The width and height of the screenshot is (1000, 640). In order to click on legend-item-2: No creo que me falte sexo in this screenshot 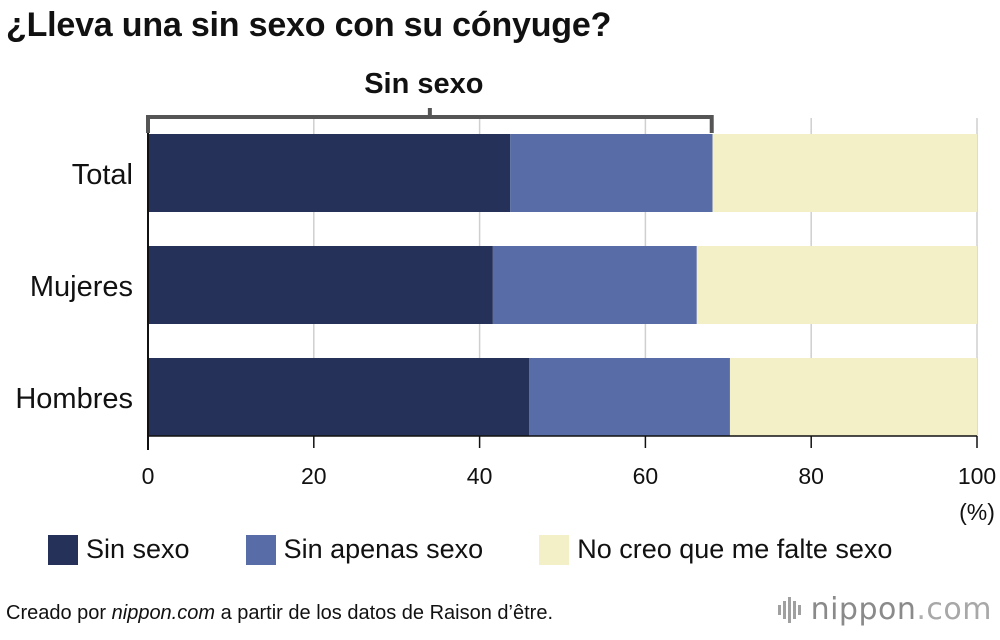, I will do `click(715, 549)`.